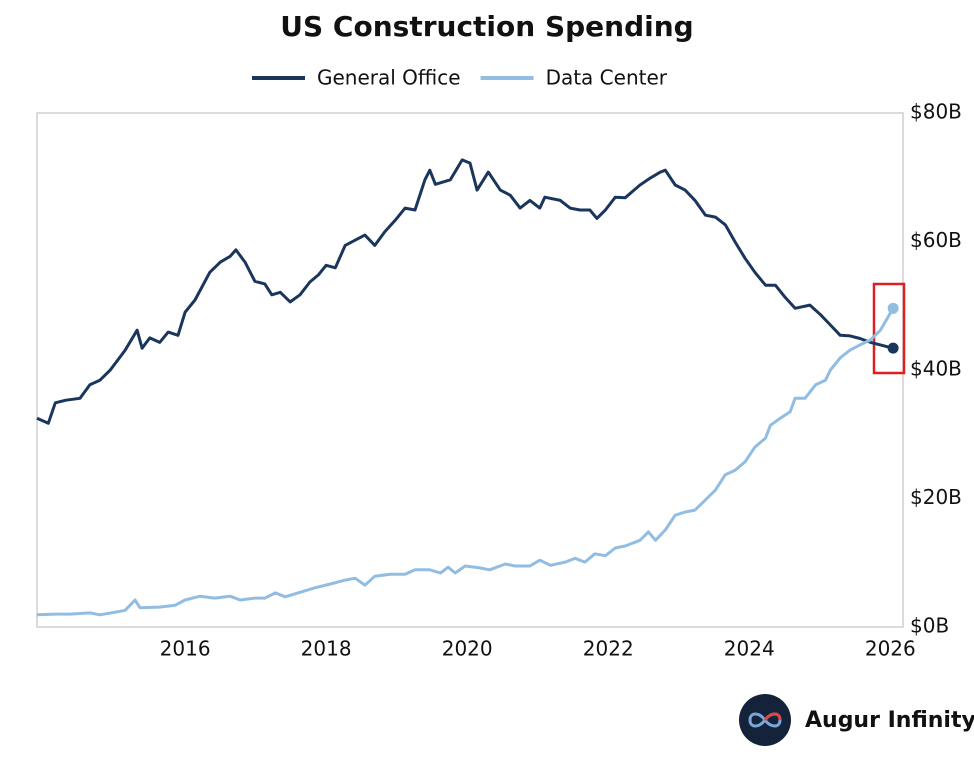  I want to click on y-tick-label: $0B, so click(929, 626).